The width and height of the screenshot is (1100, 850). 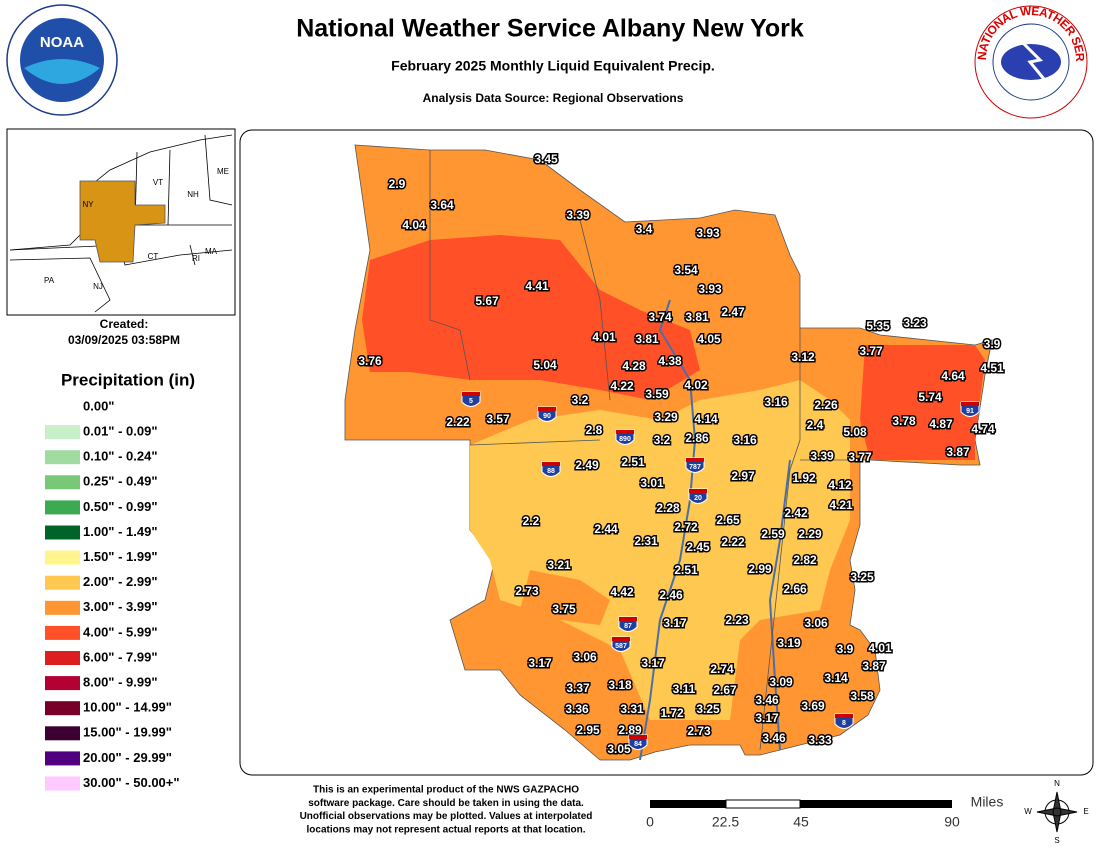 I want to click on station-value: 3.9, so click(x=992, y=344).